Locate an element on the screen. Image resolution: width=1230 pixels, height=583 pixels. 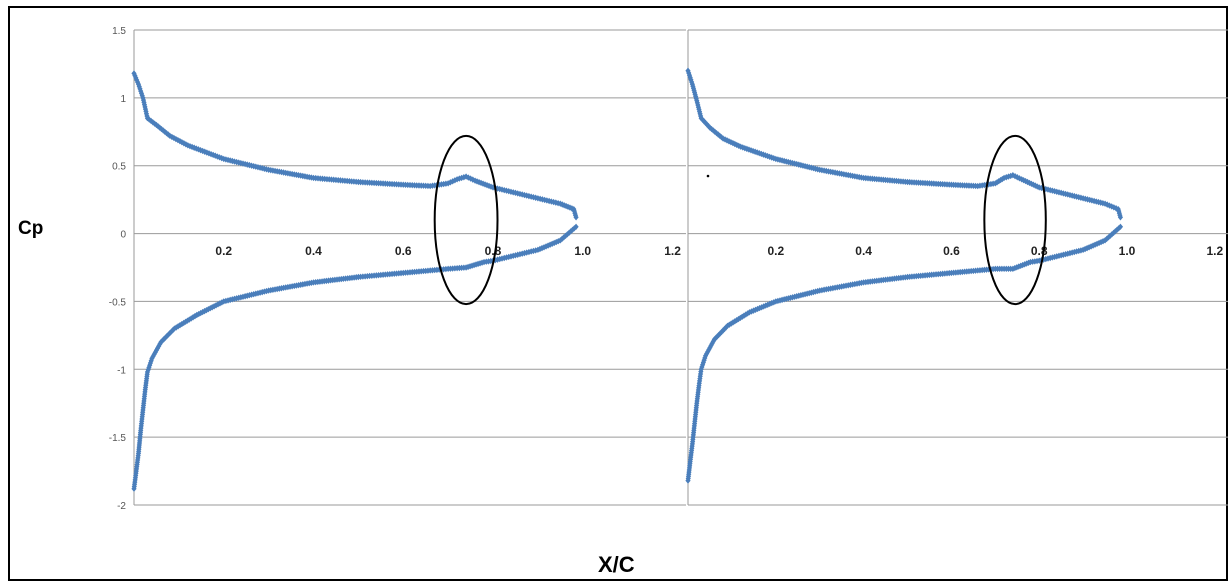
y-tick-label: 0 is located at coordinates (123, 235).